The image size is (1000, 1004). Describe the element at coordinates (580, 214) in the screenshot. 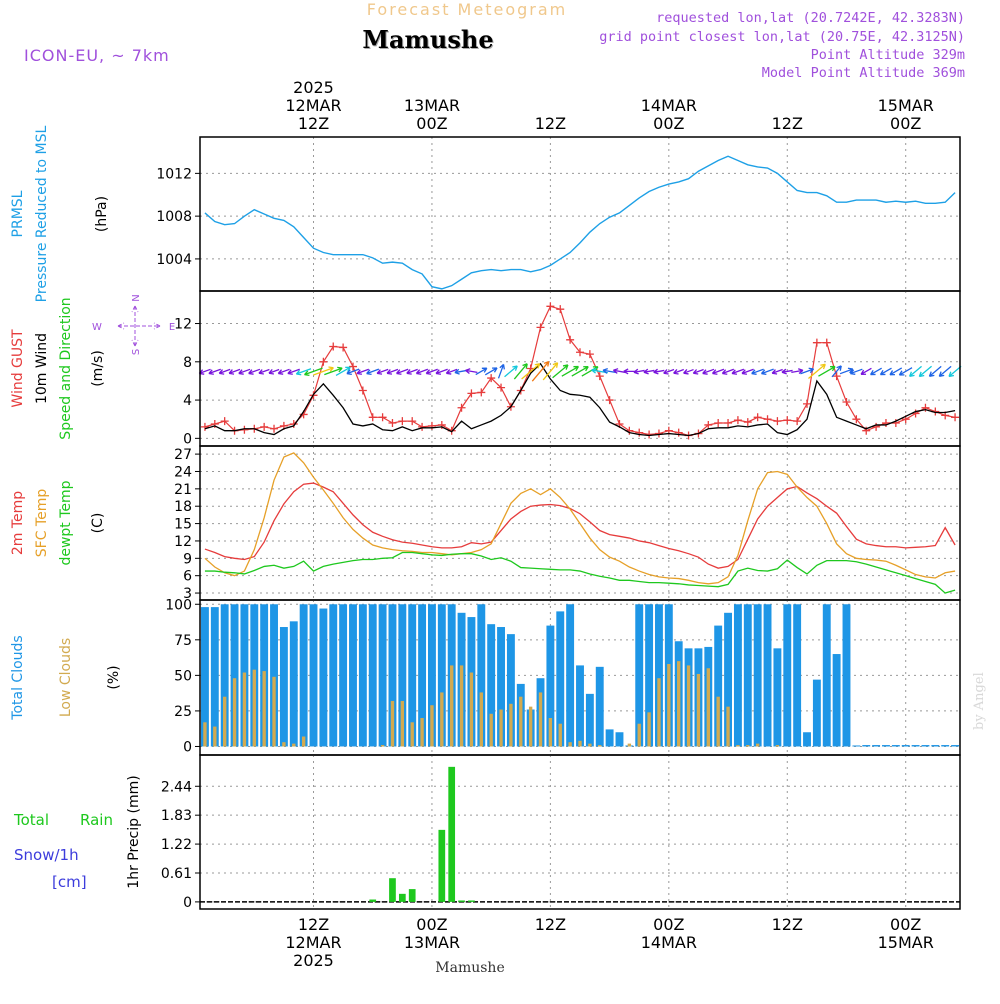

I see `panel-frame` at that location.